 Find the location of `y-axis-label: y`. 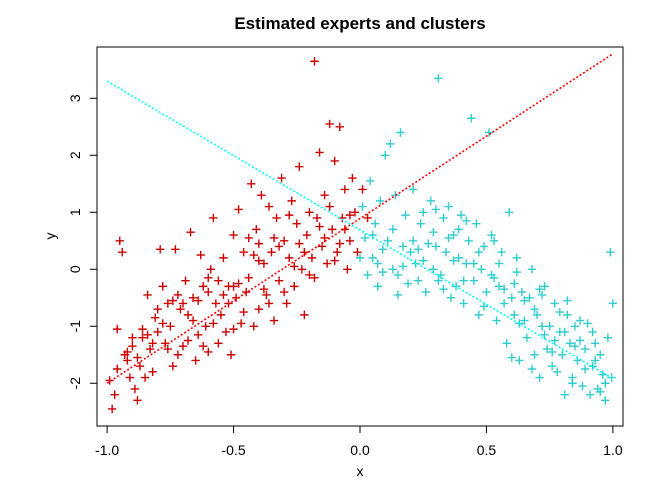

y-axis-label: y is located at coordinates (50, 236).